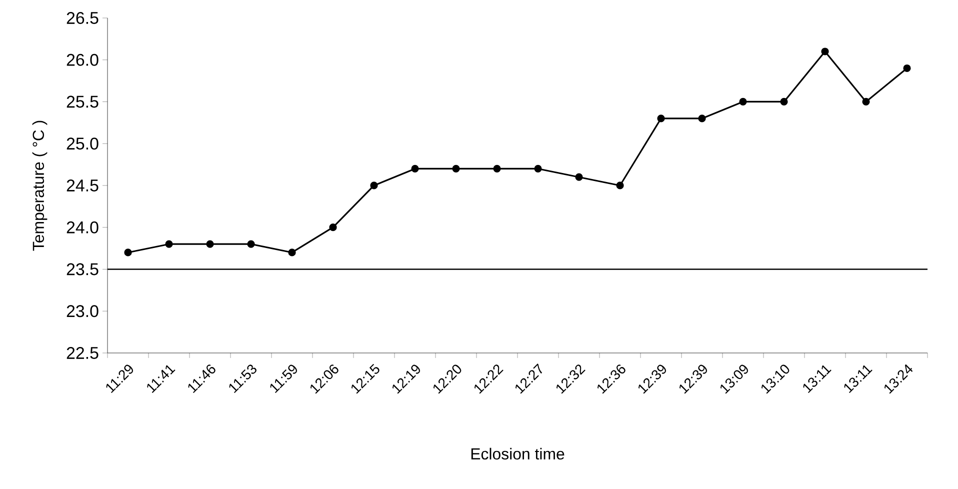 This screenshot has height=489, width=958. Describe the element at coordinates (82, 102) in the screenshot. I see `y-tick-label: 25.5` at that location.